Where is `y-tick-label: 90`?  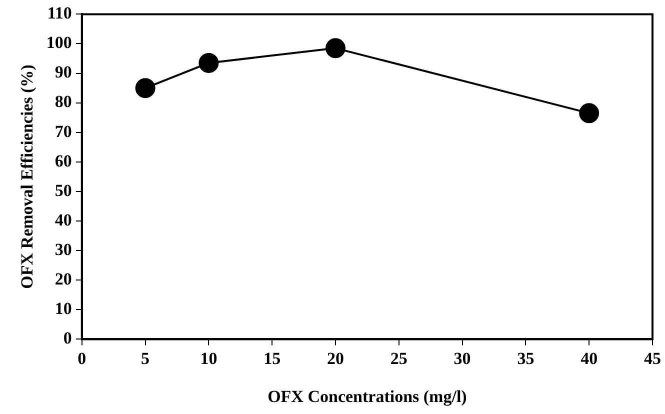 y-tick-label: 90 is located at coordinates (63, 72).